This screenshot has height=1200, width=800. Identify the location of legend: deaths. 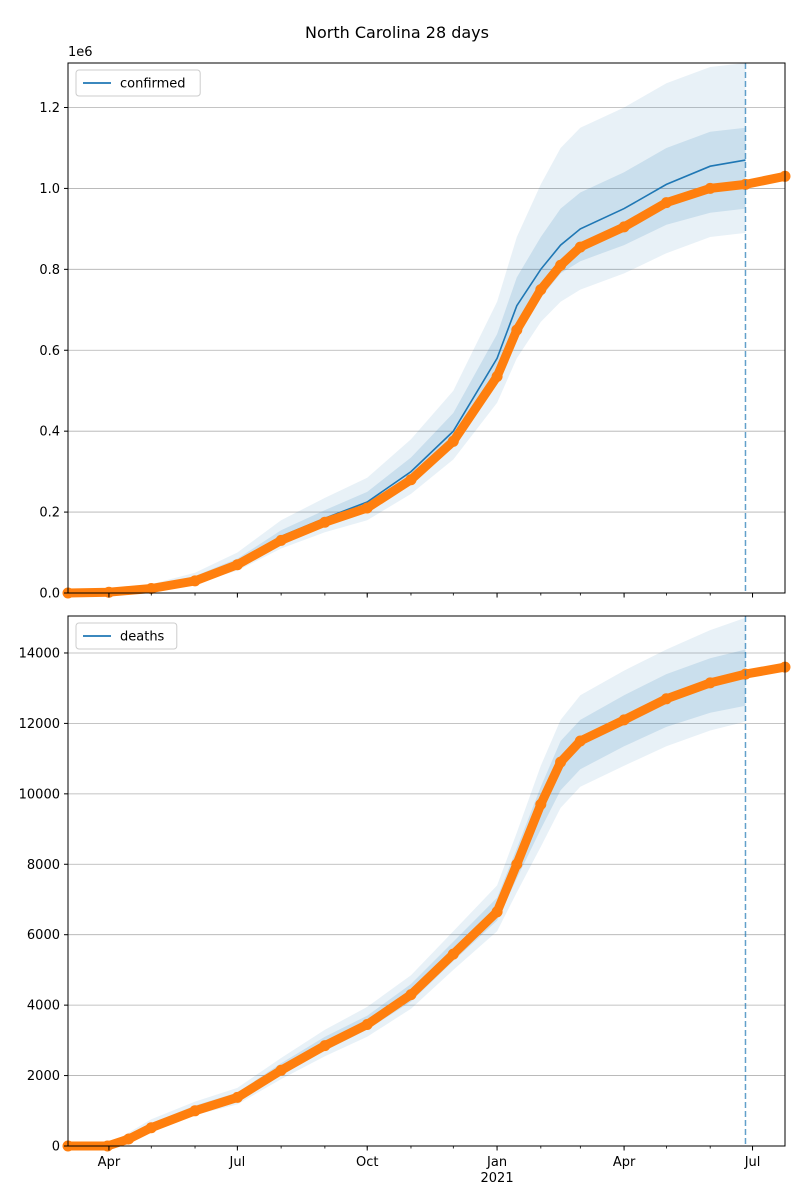
(126, 636).